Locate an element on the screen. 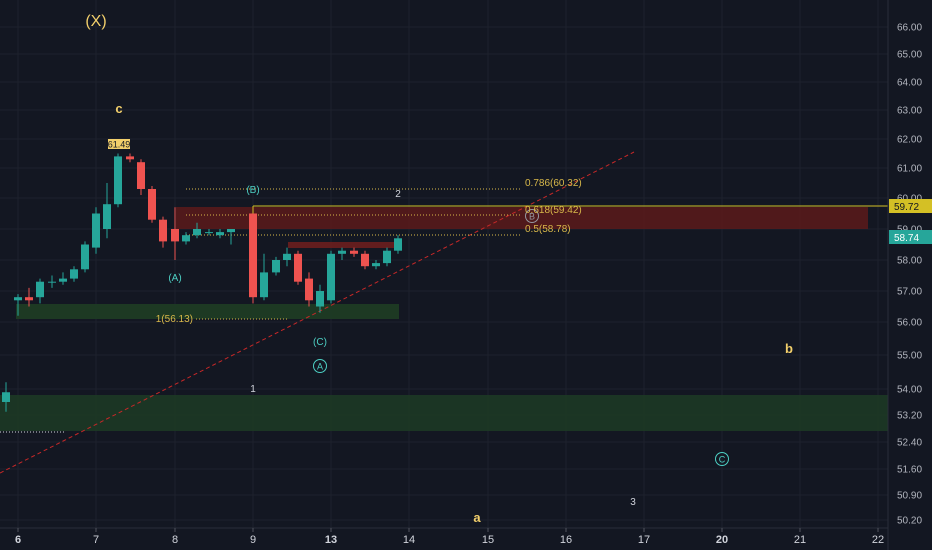 The height and width of the screenshot is (550, 932). x-tick-label: 20 is located at coordinates (722, 540).